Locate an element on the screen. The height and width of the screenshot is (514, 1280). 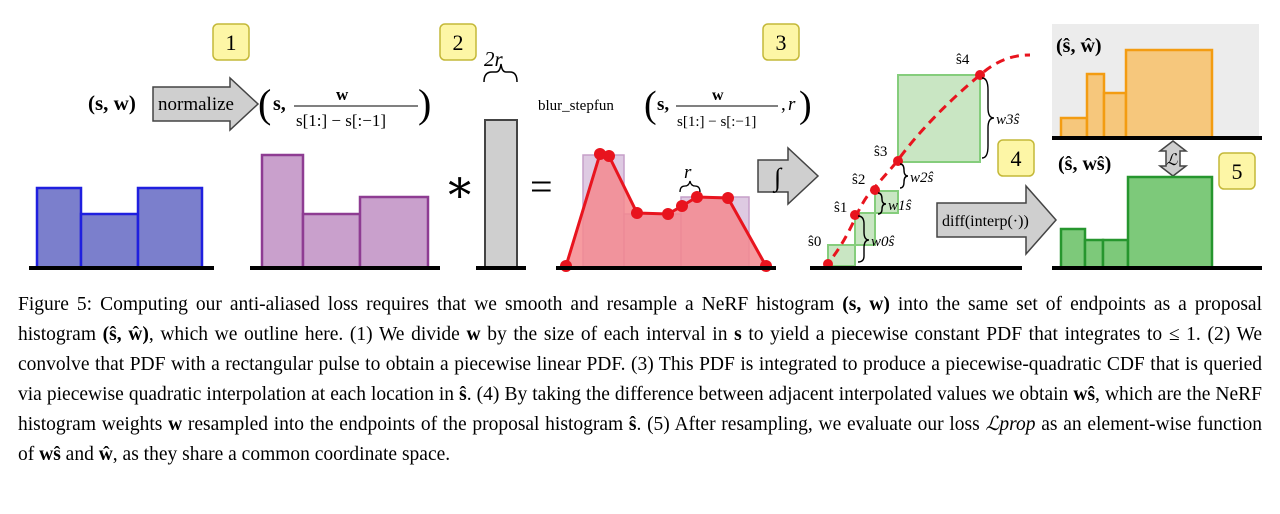
cdf-s-label-1: ŝ1 is located at coordinates (840, 208).